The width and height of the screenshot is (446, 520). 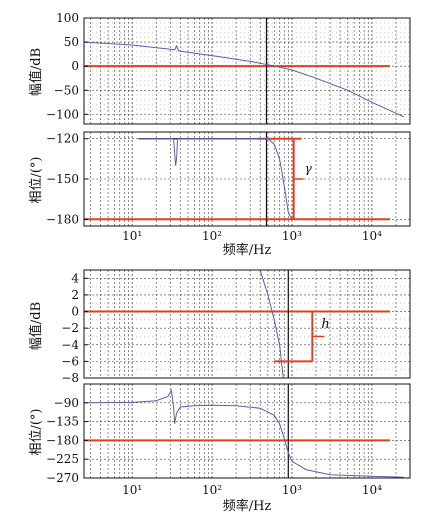 I want to click on y-tick-label: 4, so click(x=75, y=278).